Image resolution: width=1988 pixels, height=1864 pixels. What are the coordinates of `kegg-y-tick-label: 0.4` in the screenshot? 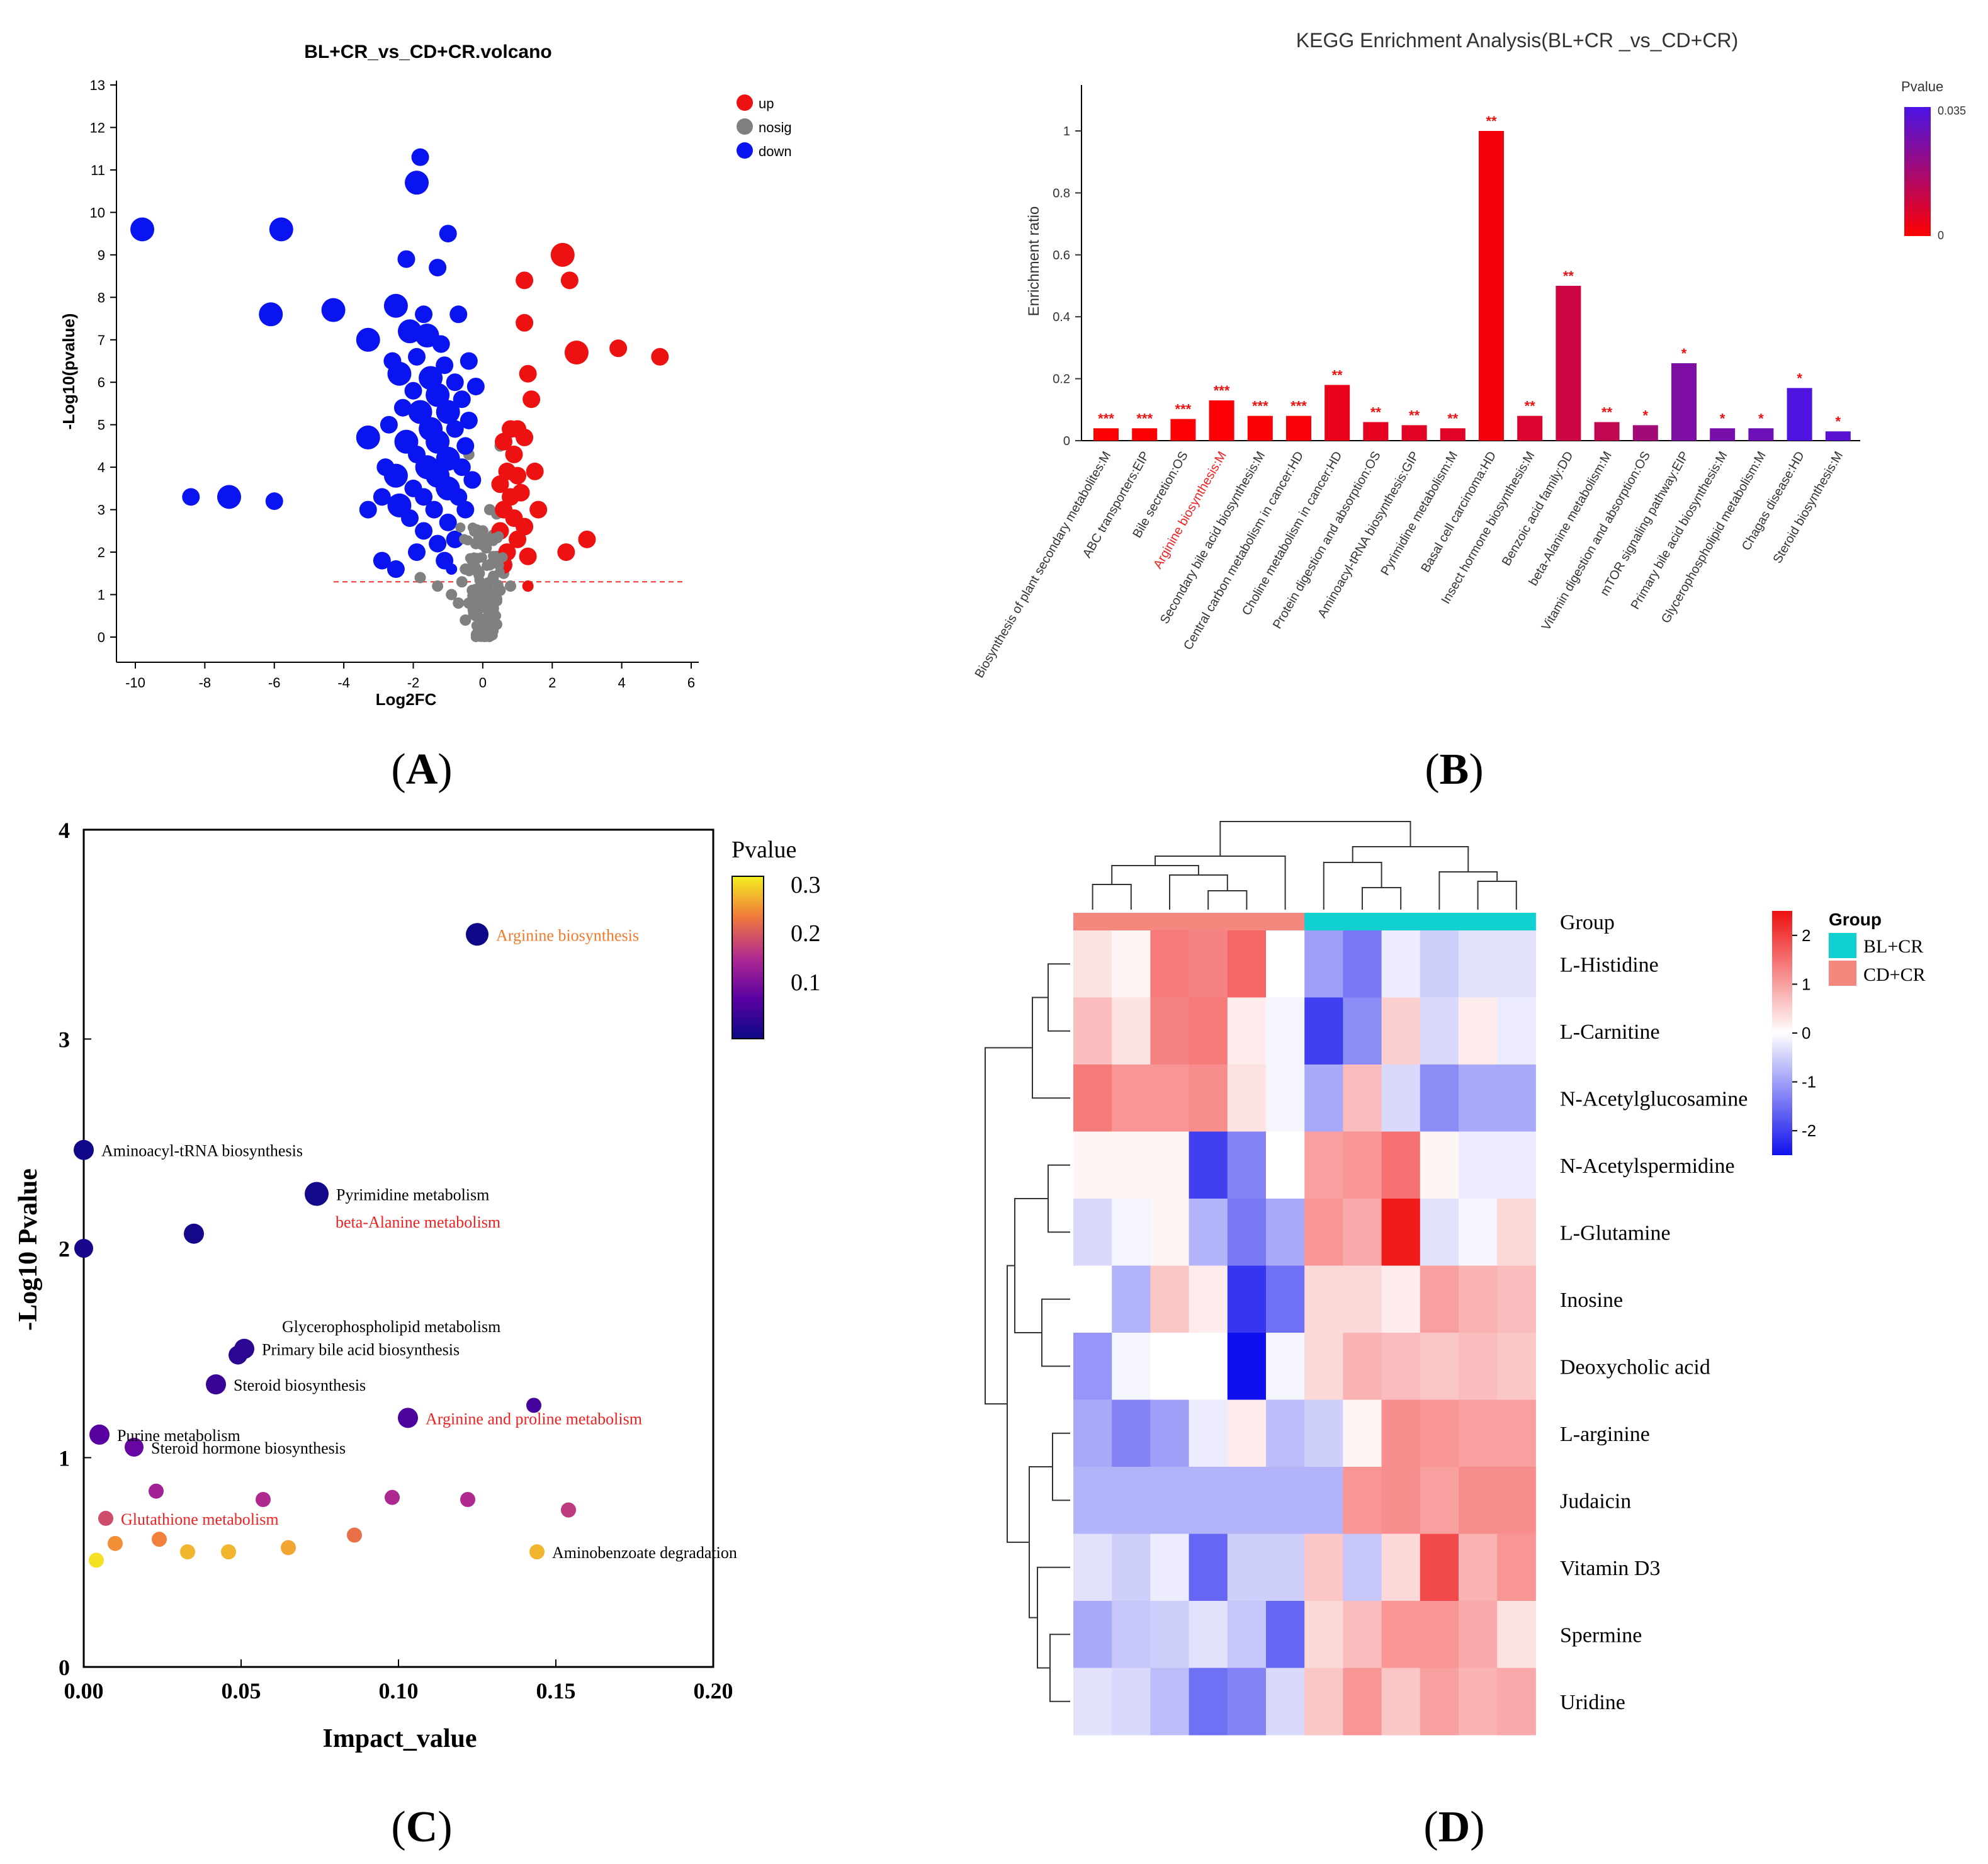 It's located at (1061, 317).